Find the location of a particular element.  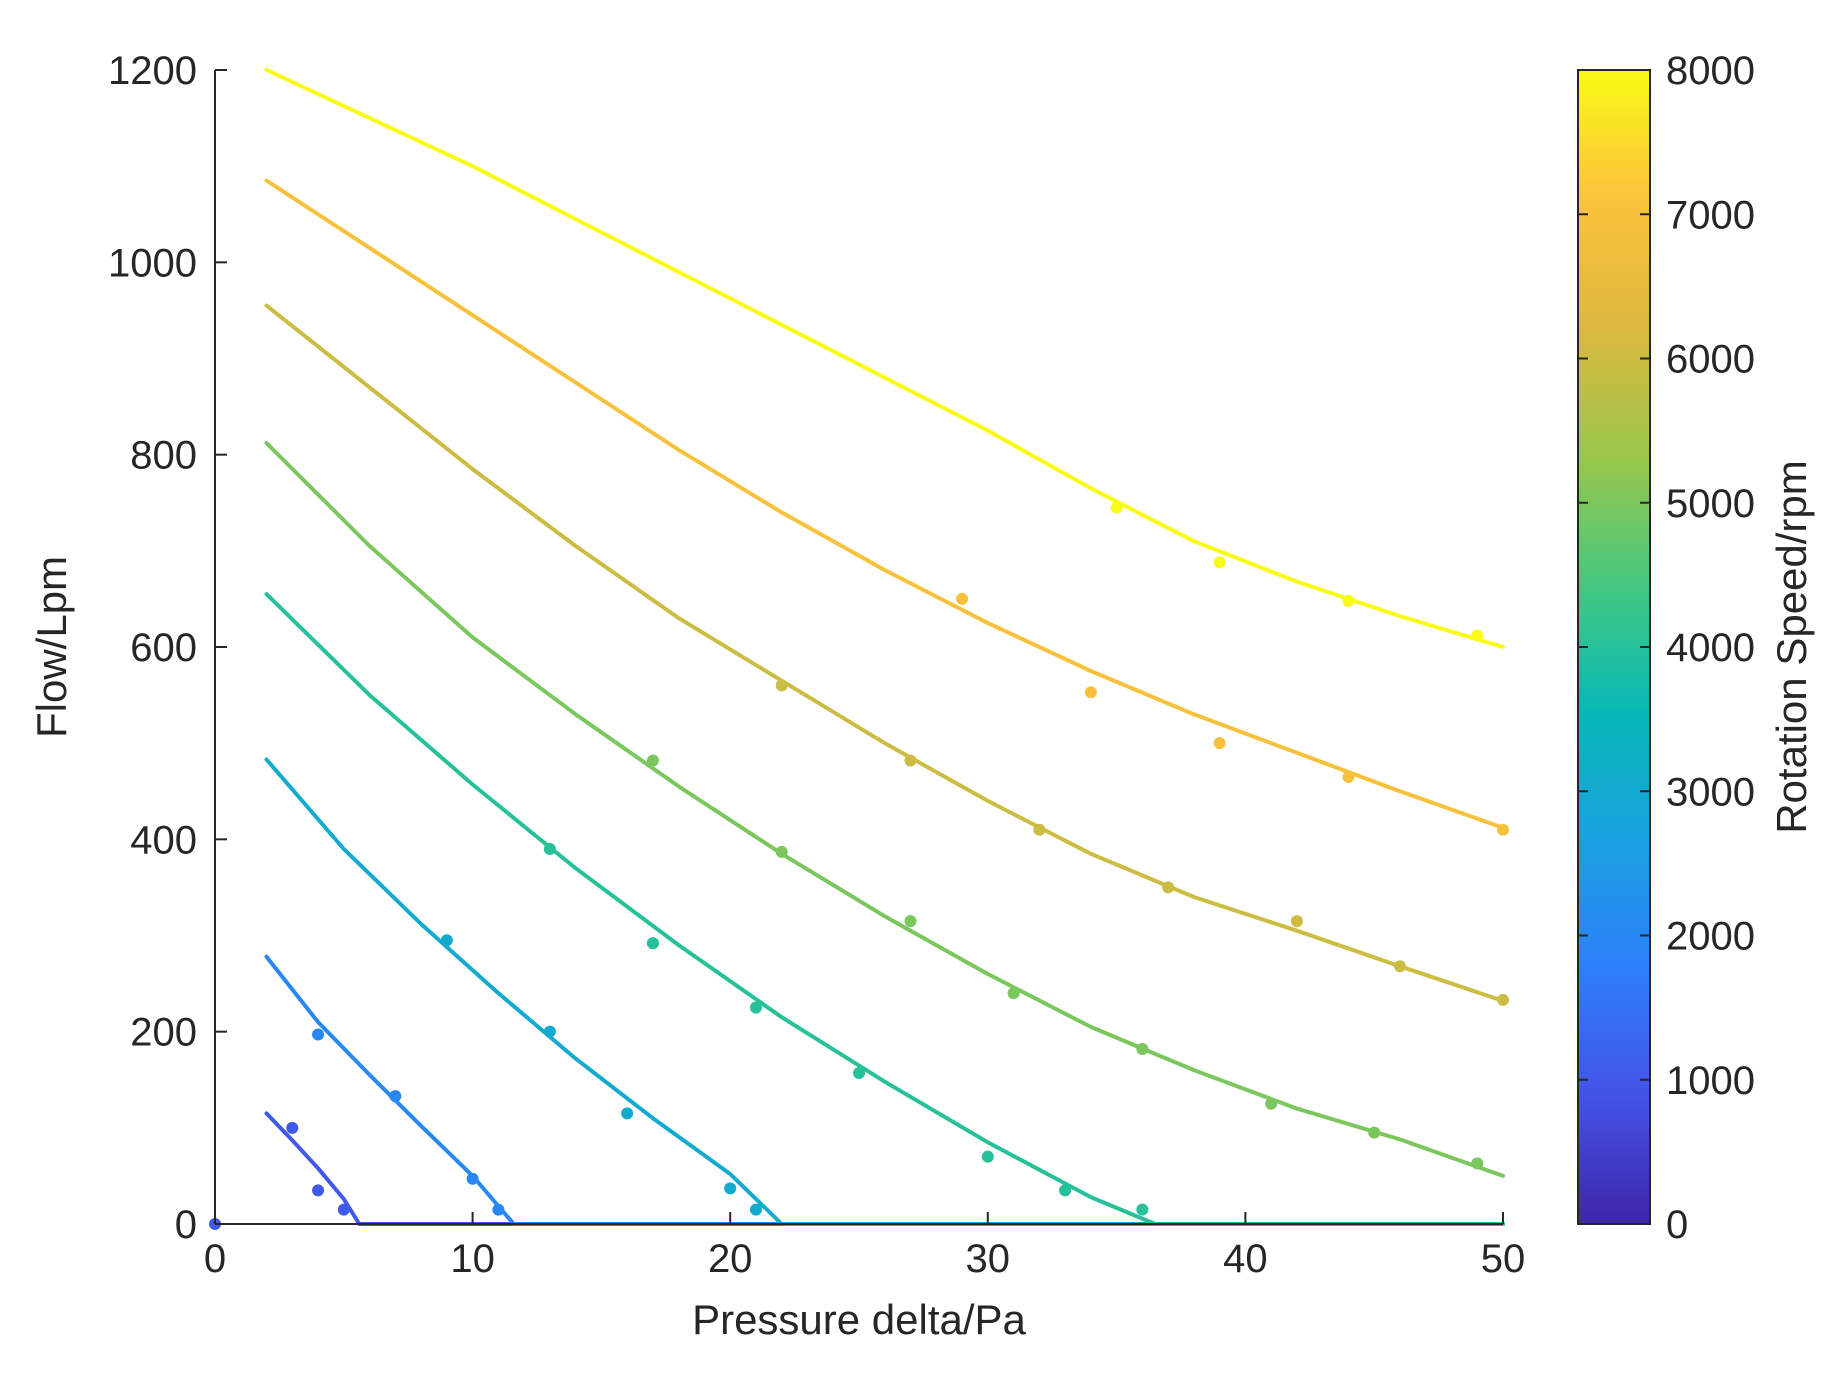

colorbar-tick-label: 1000 is located at coordinates (1710, 1081).